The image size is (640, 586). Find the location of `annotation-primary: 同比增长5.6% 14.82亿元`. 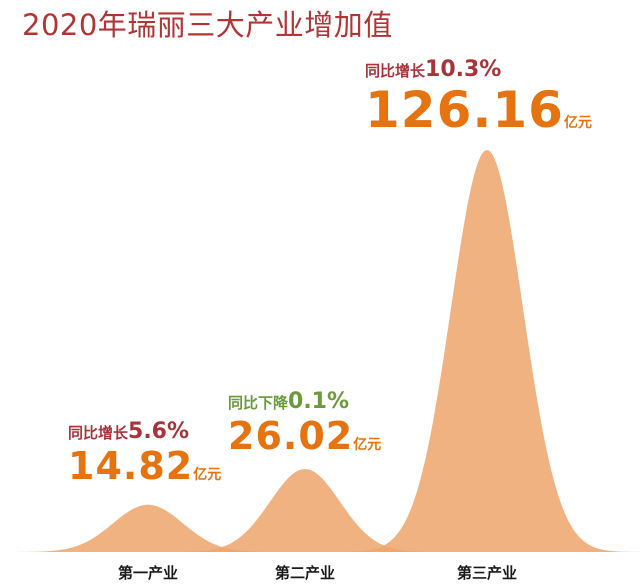

annotation-primary: 同比增长5.6% 14.82亿元 is located at coordinates (144, 452).